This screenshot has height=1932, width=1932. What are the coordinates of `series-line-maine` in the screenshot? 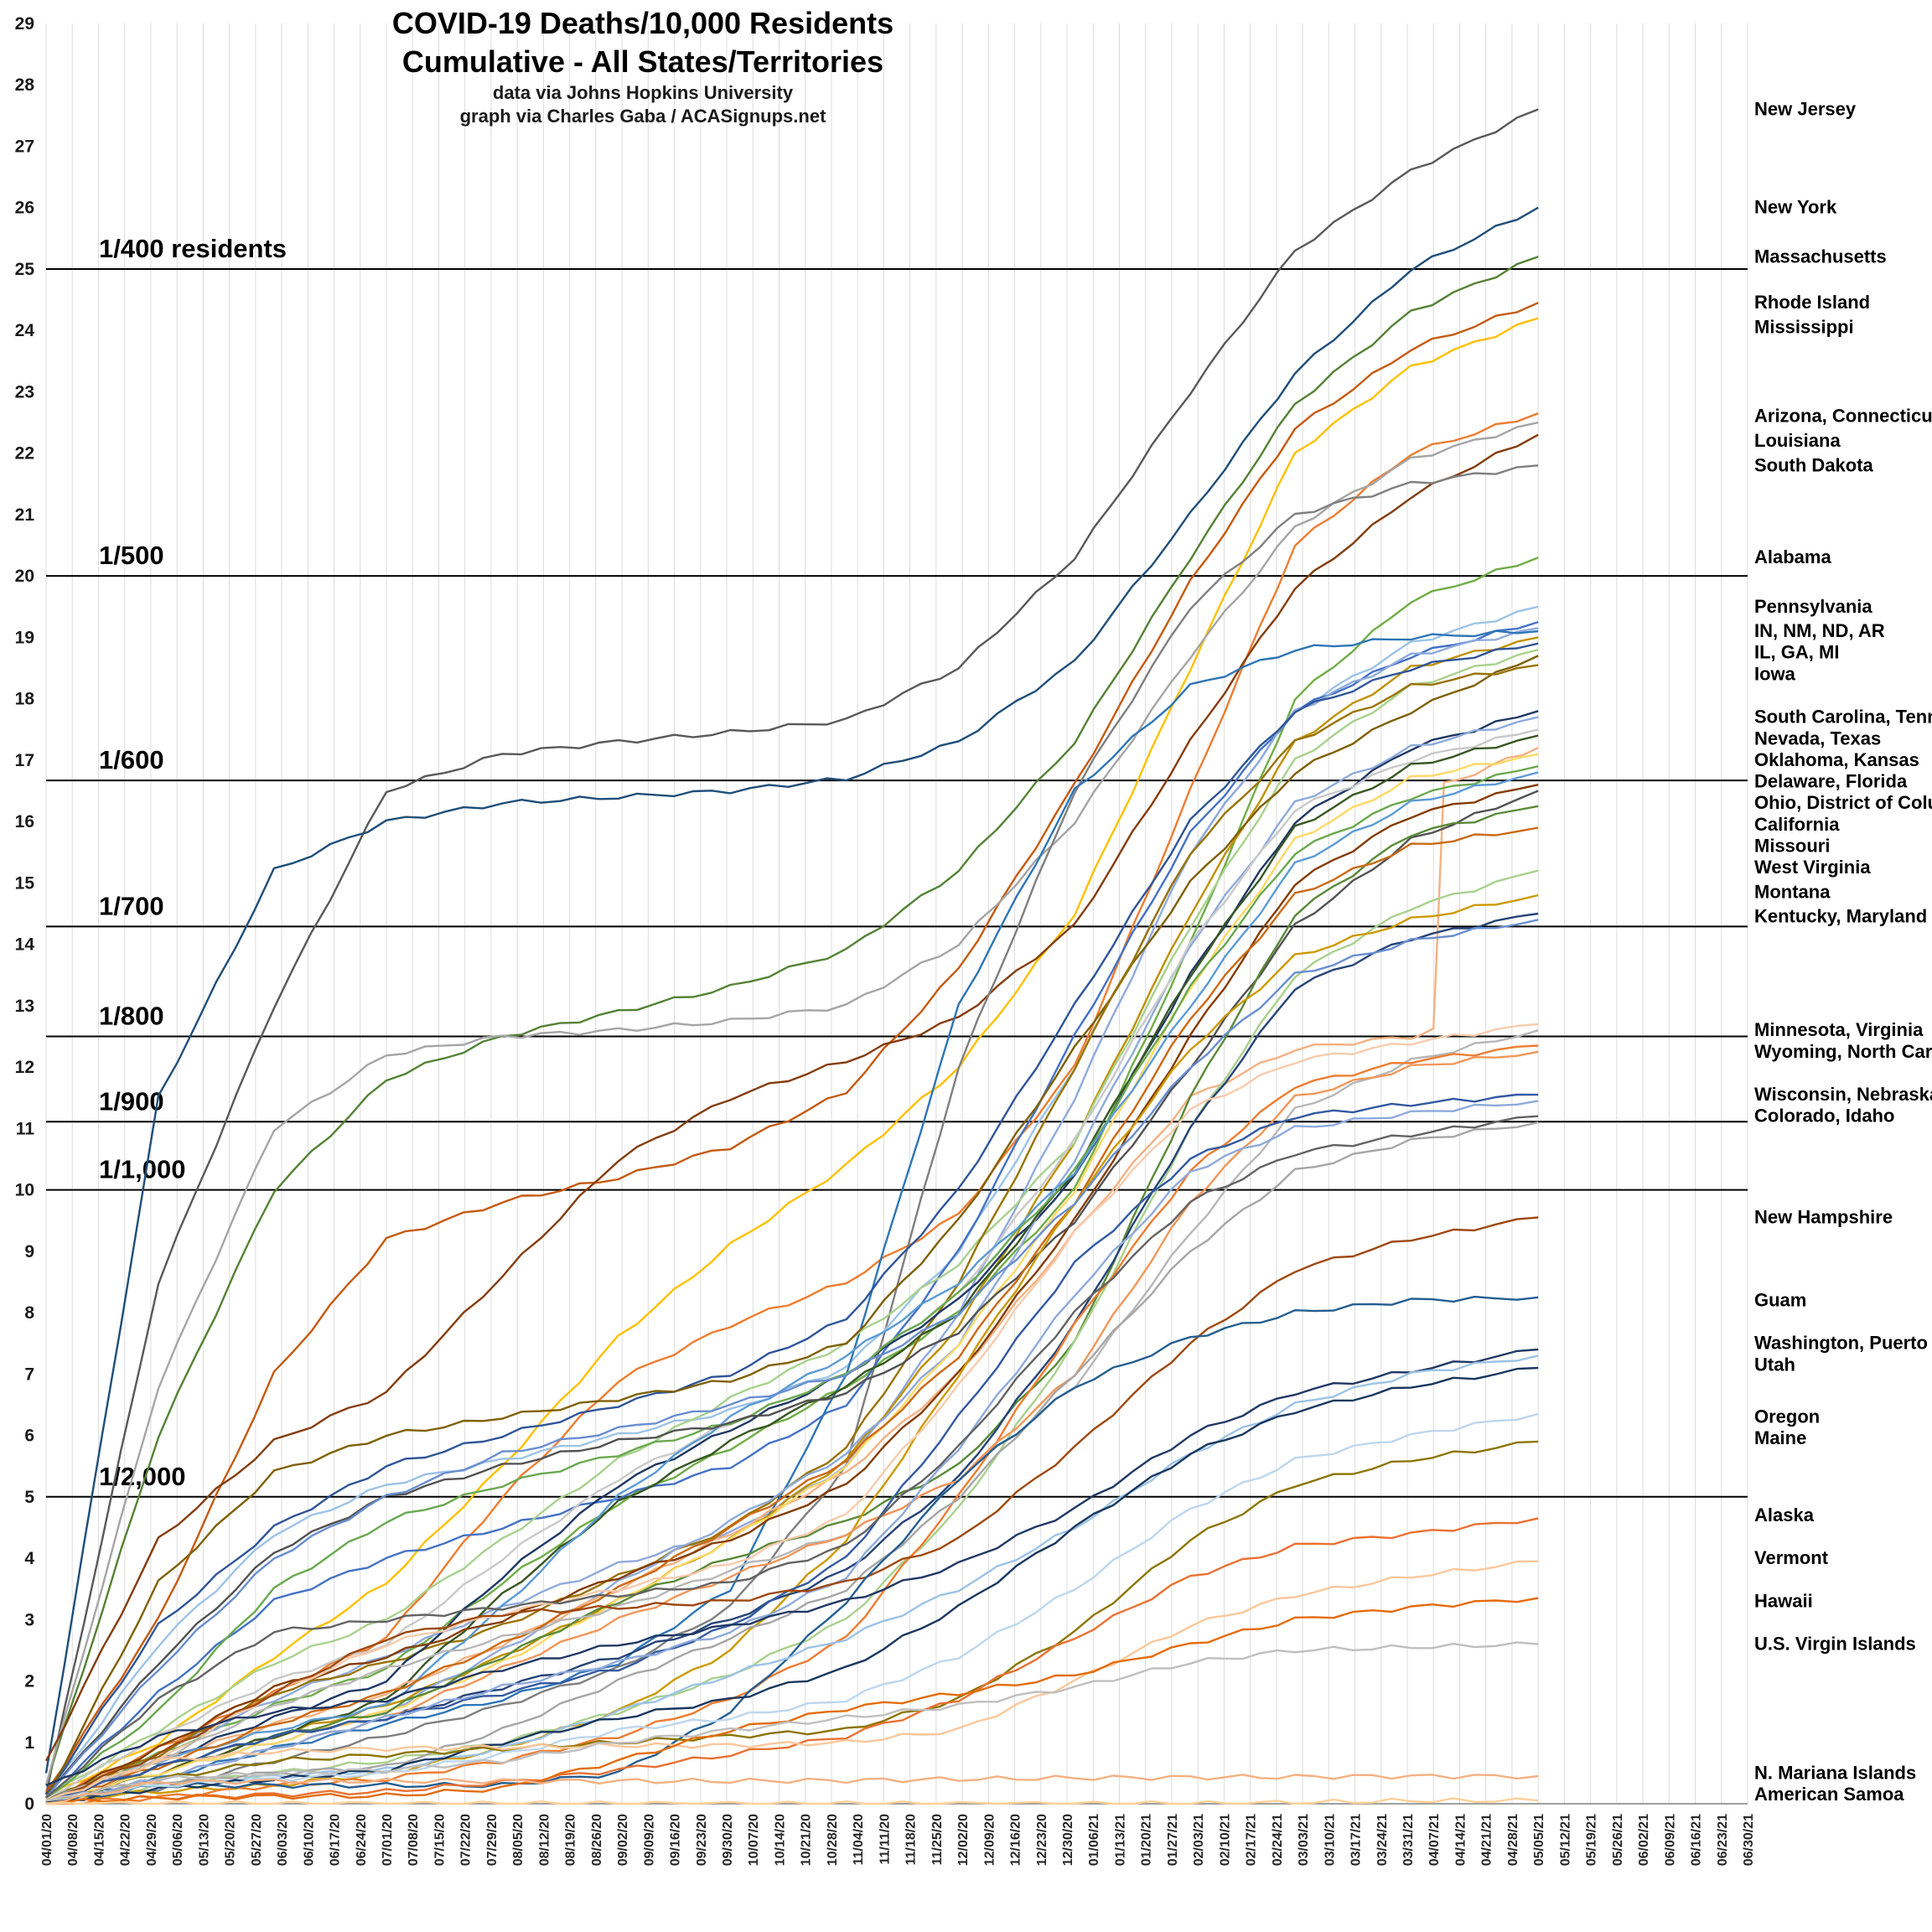 It's located at (792, 1621).